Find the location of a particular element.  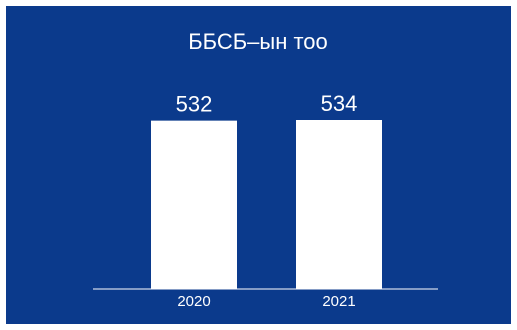

bar-2021 is located at coordinates (339, 204).